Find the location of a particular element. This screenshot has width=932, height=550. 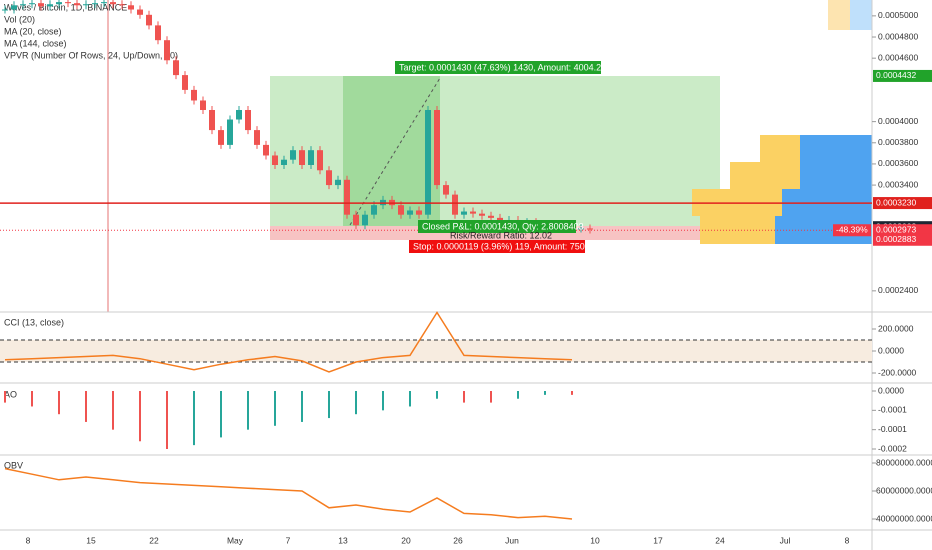

price-label: 0.0004600 is located at coordinates (898, 57).